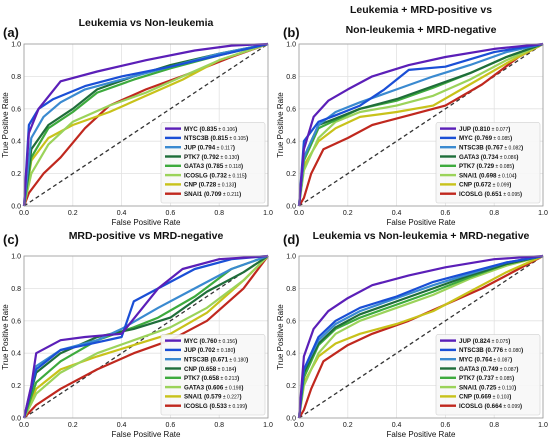 This screenshot has height=443, width=550. Describe the element at coordinates (421, 236) in the screenshot. I see `chart-title: Leukemia vs Non-leukemia + MRD-negative` at that location.